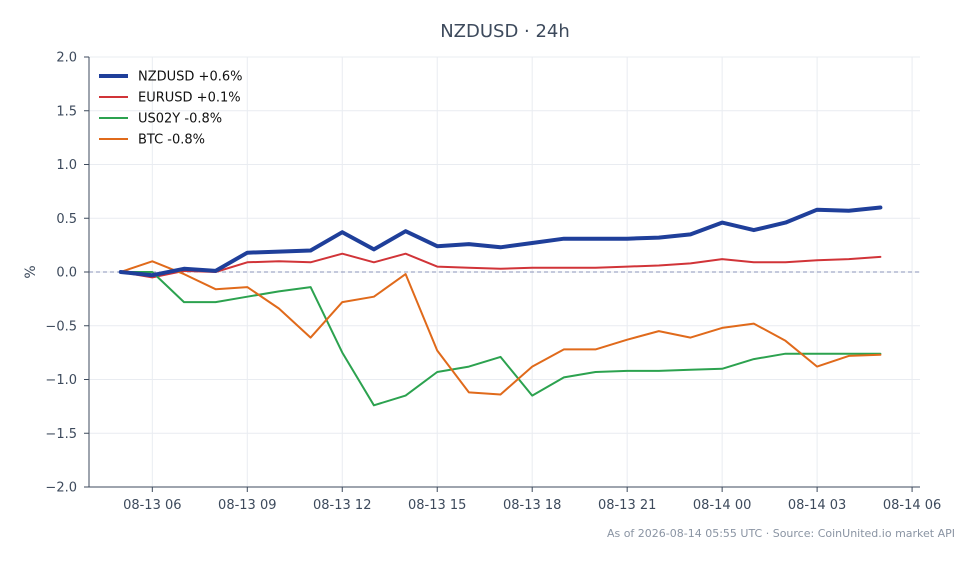 The image size is (979, 564). I want to click on x-tick-label: 08-14 00, so click(722, 505).